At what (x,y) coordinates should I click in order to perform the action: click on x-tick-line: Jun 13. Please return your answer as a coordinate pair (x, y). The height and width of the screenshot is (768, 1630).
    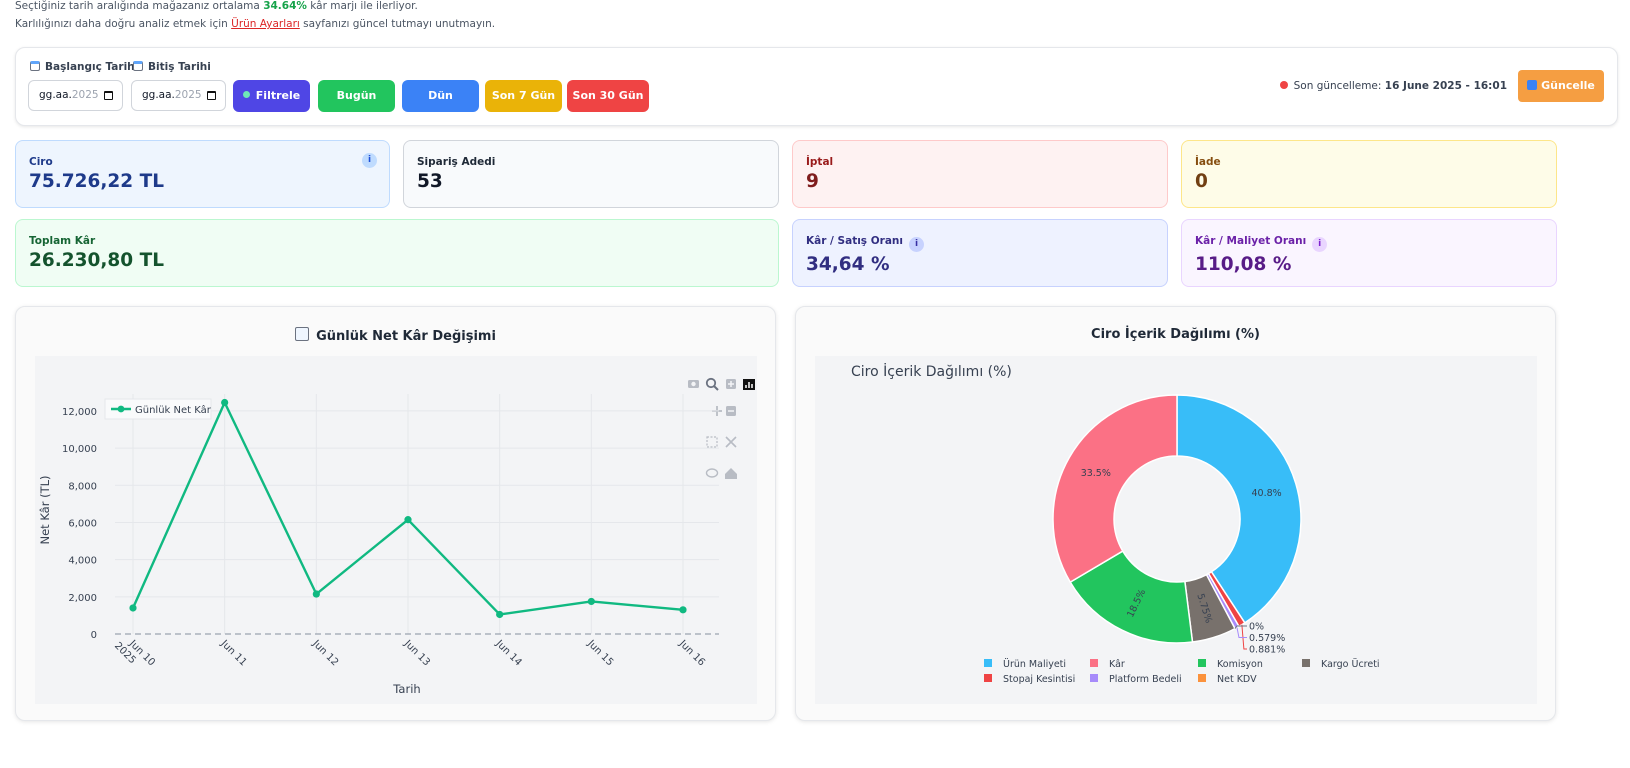
    Looking at the image, I should click on (416, 653).